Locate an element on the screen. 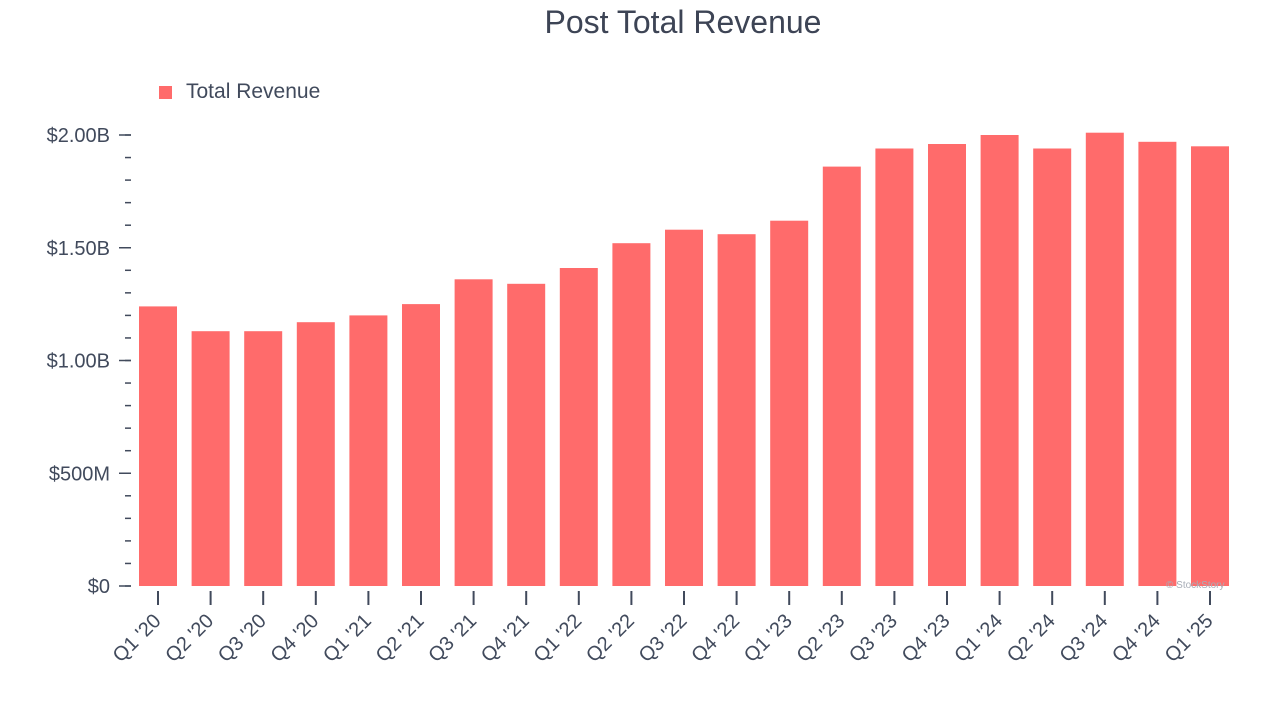 The width and height of the screenshot is (1280, 720). x-tick-label: Q1 '25 is located at coordinates (1189, 638).